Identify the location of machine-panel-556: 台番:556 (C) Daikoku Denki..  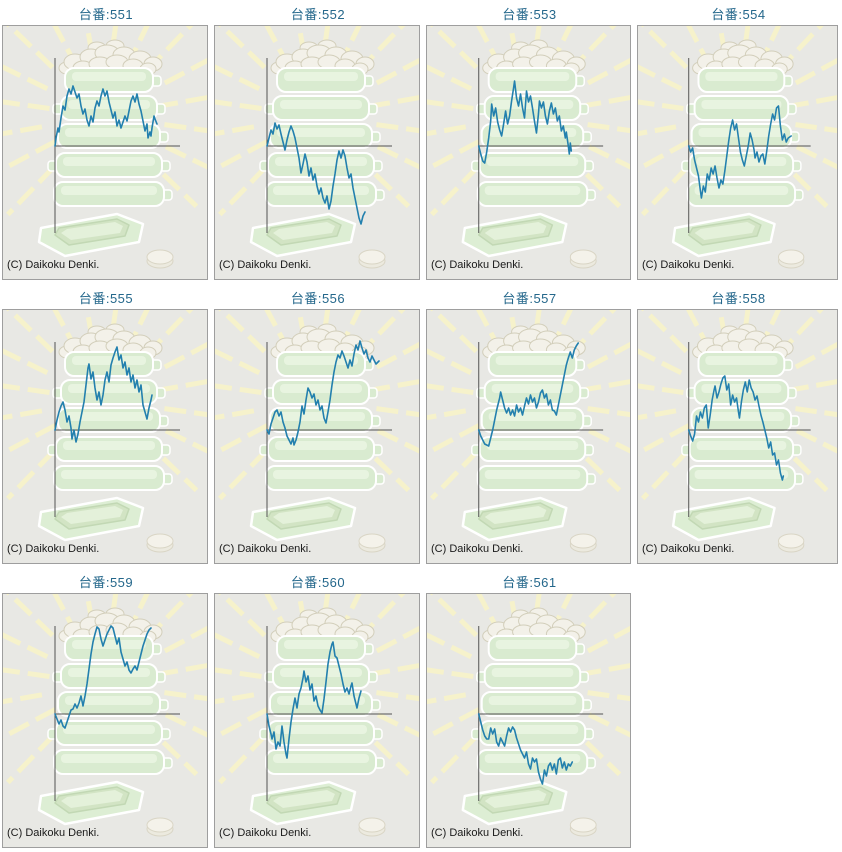
(318, 424).